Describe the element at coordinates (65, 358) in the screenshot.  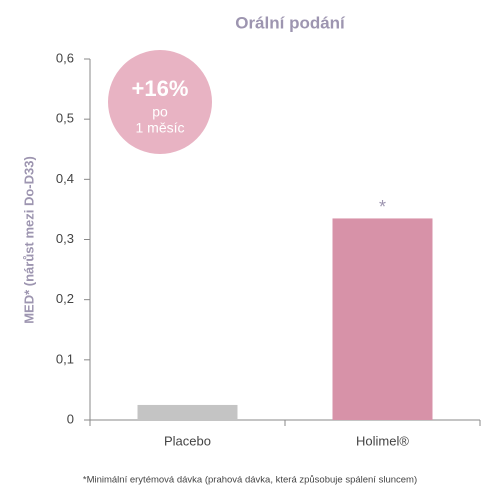
I see `y-tick-label: 0,1` at that location.